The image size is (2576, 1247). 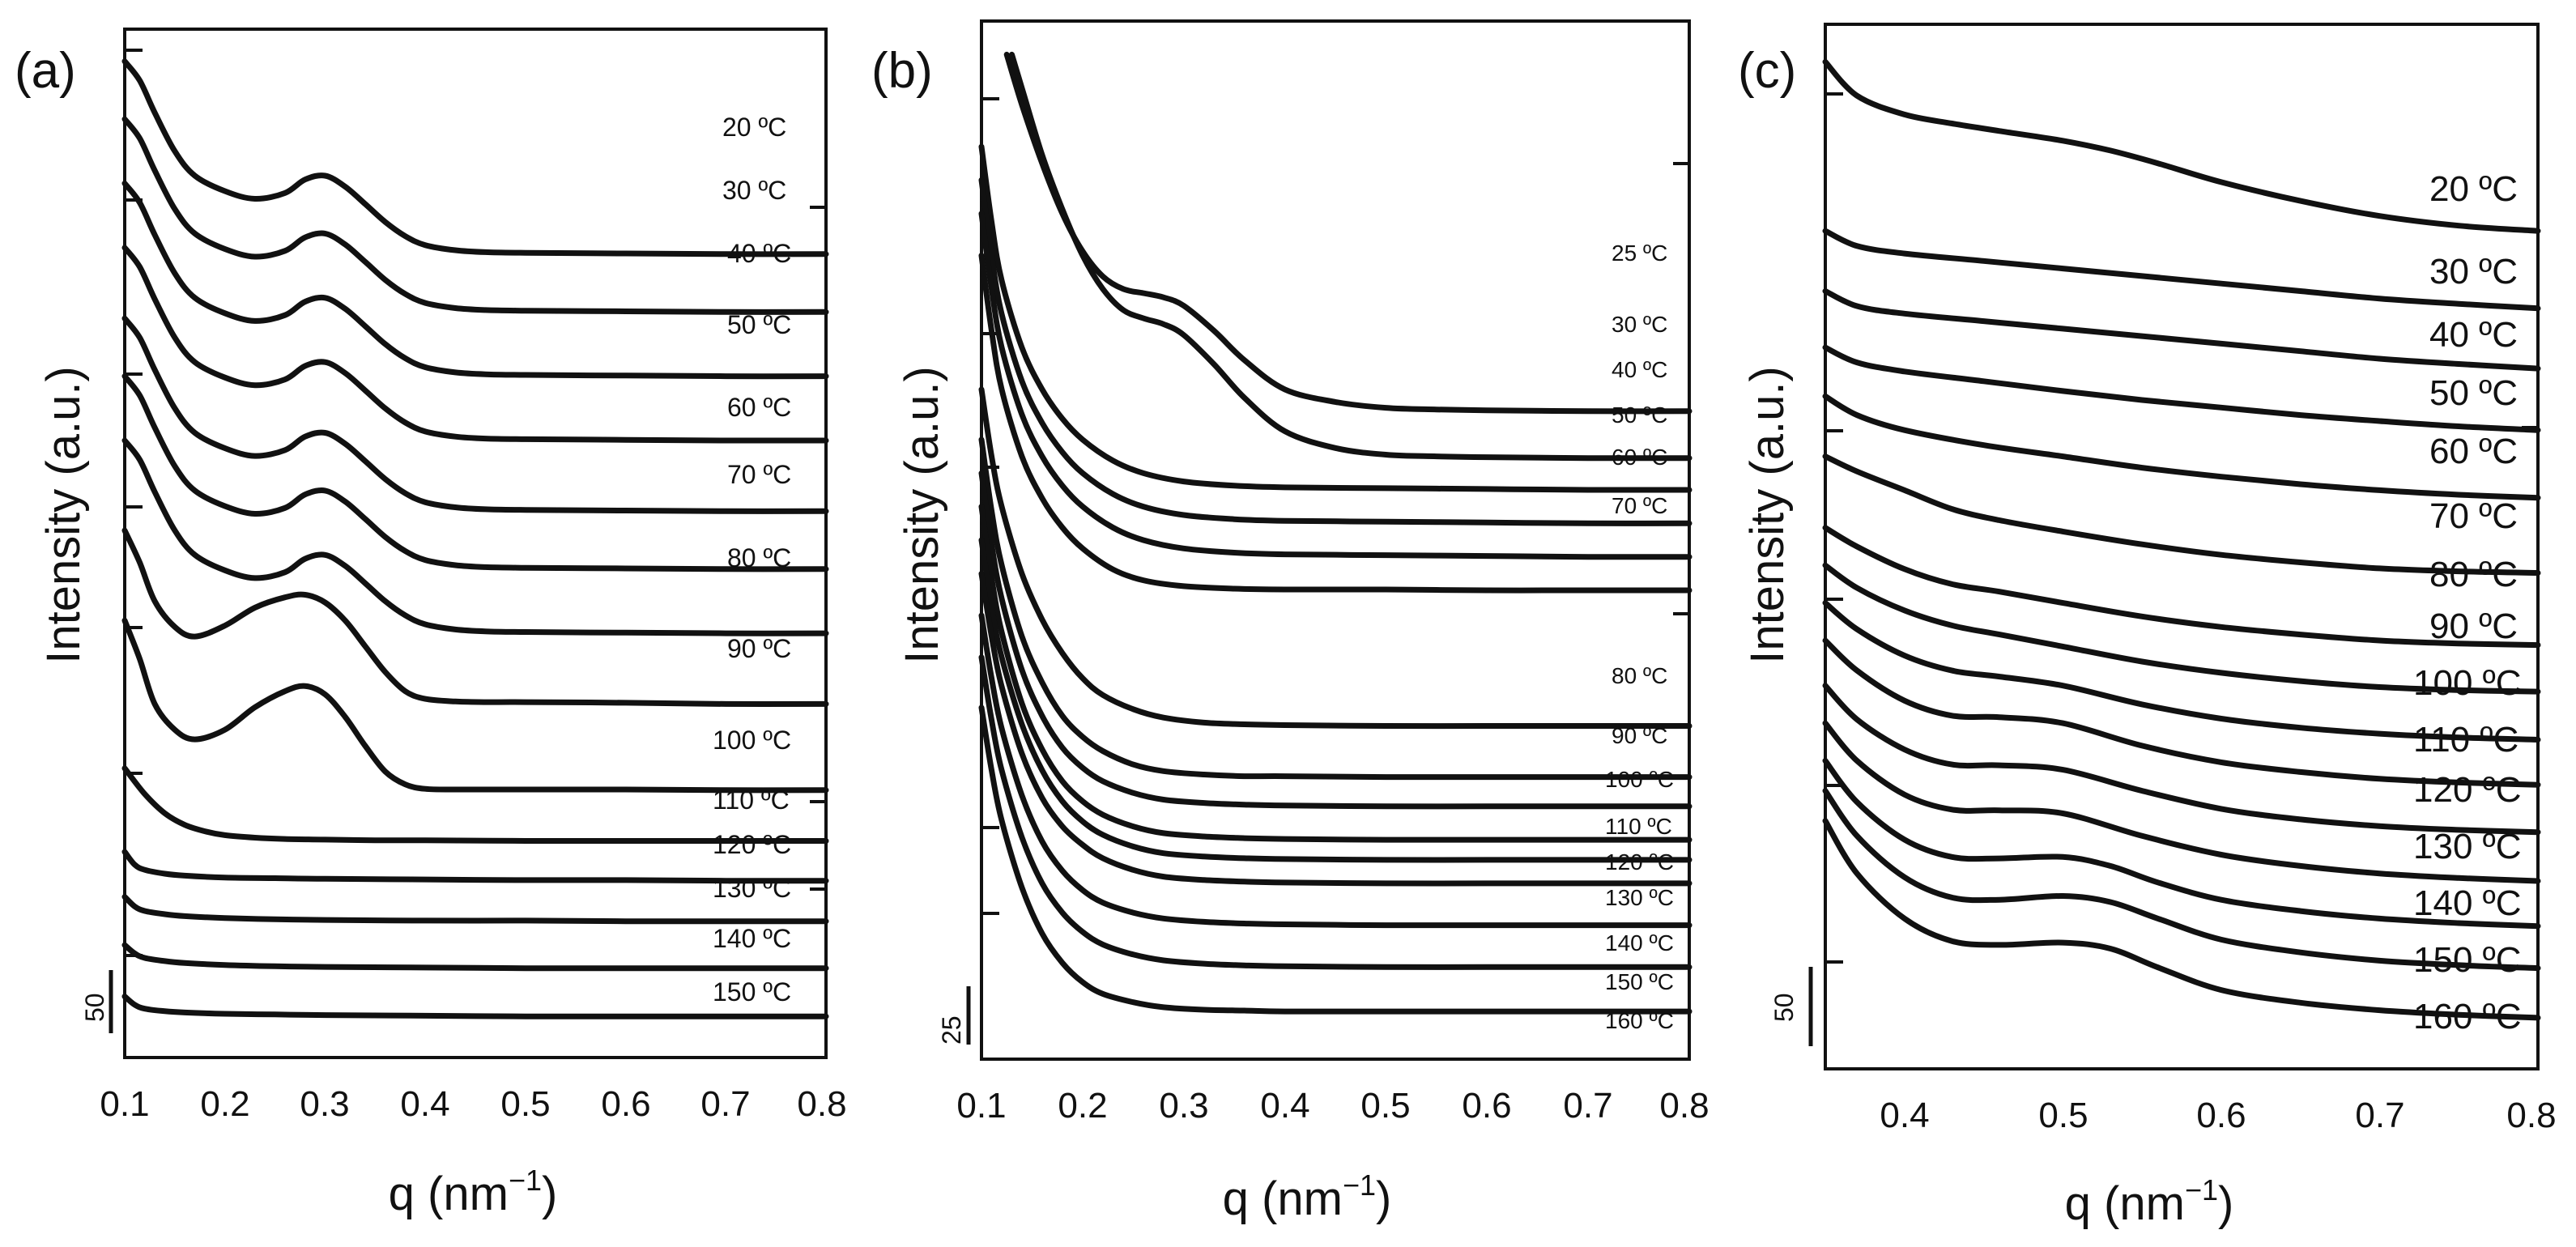 I want to click on panel-a-x-tick-label: 0.8, so click(x=821, y=1104).